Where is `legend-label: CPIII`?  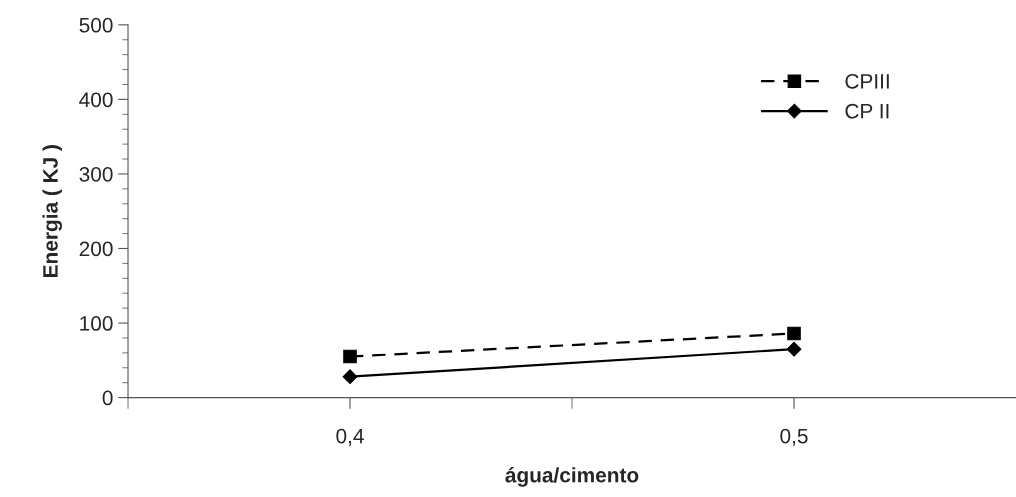 legend-label: CPIII is located at coordinates (867, 81).